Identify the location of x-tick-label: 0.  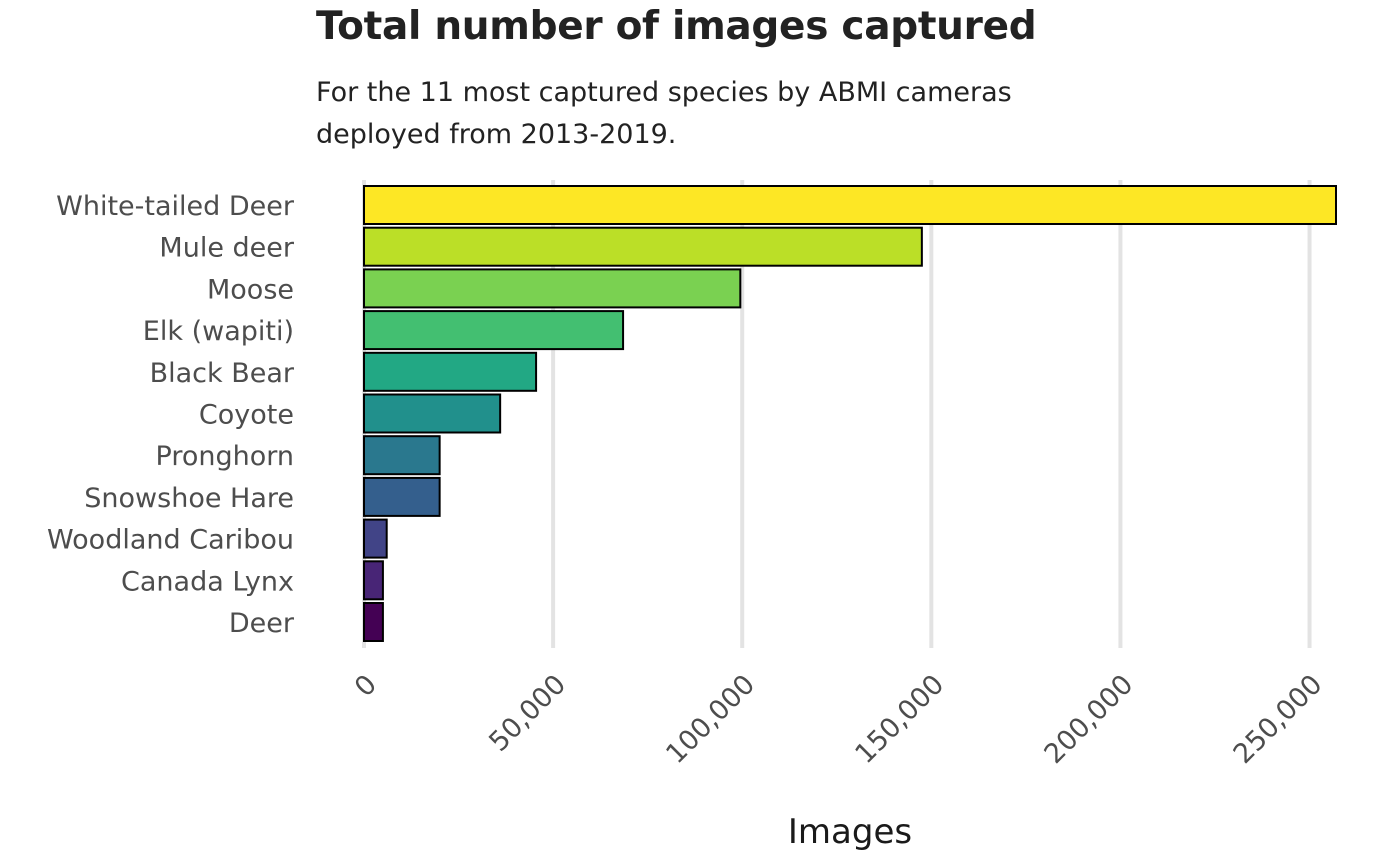
(366, 686).